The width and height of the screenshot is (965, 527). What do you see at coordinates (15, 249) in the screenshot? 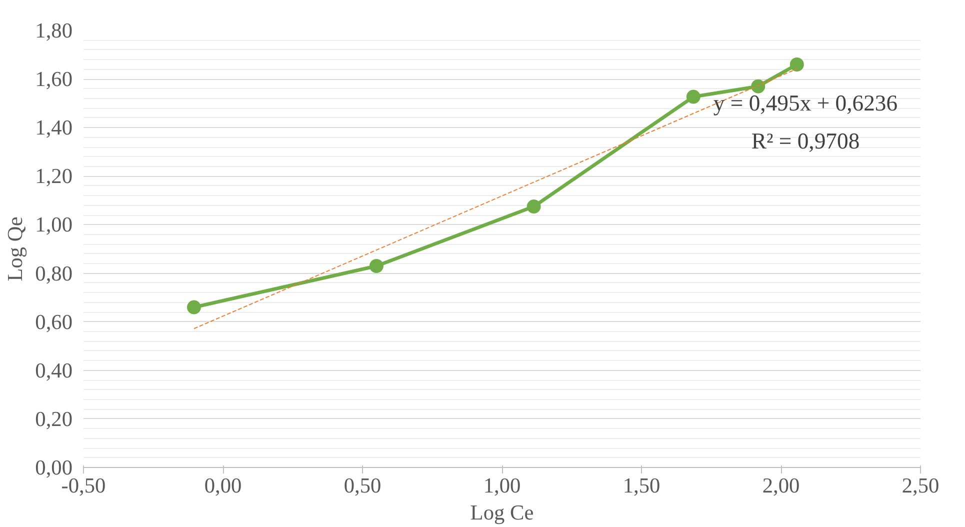
I see `y-axis-title: Log Qe` at bounding box center [15, 249].